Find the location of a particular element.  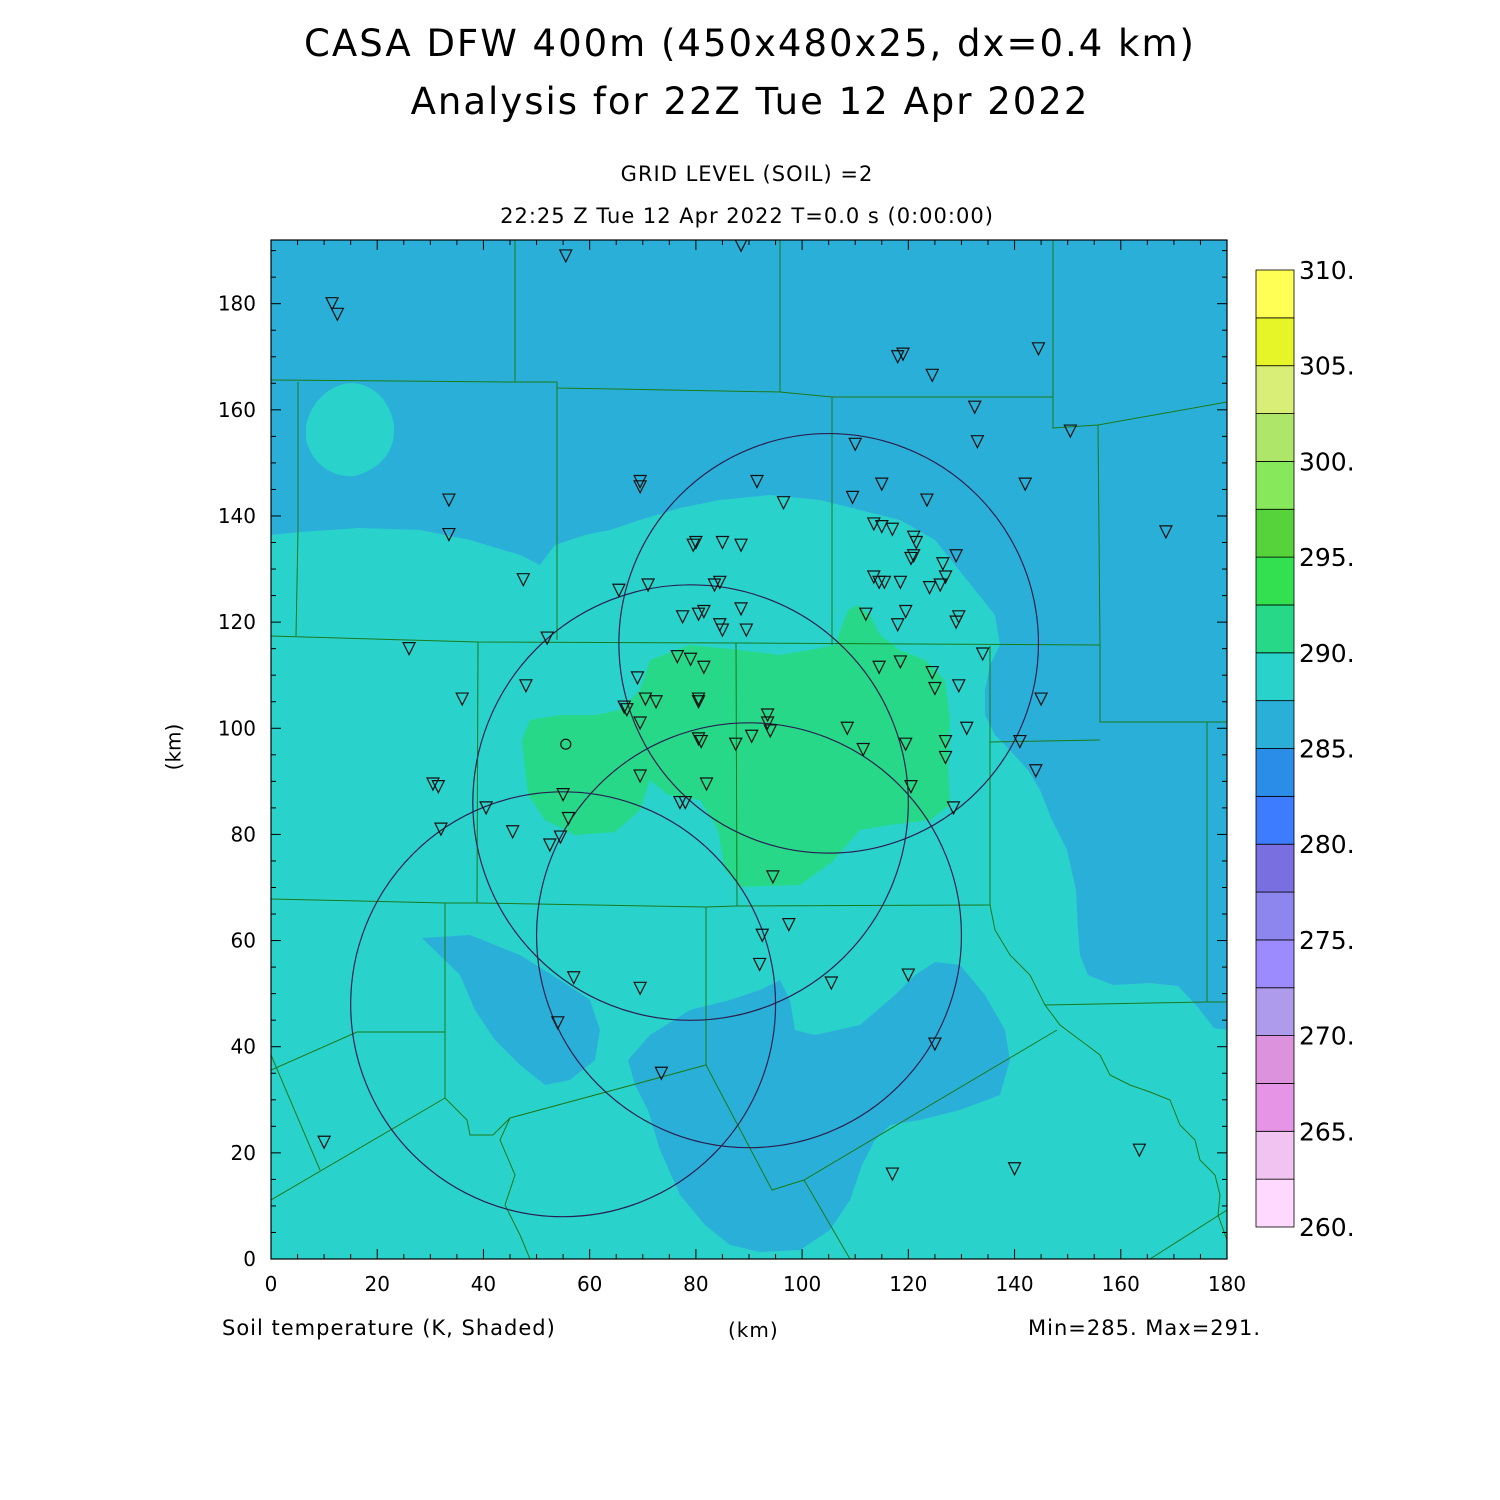

x-tick-label: 120 is located at coordinates (908, 1284).